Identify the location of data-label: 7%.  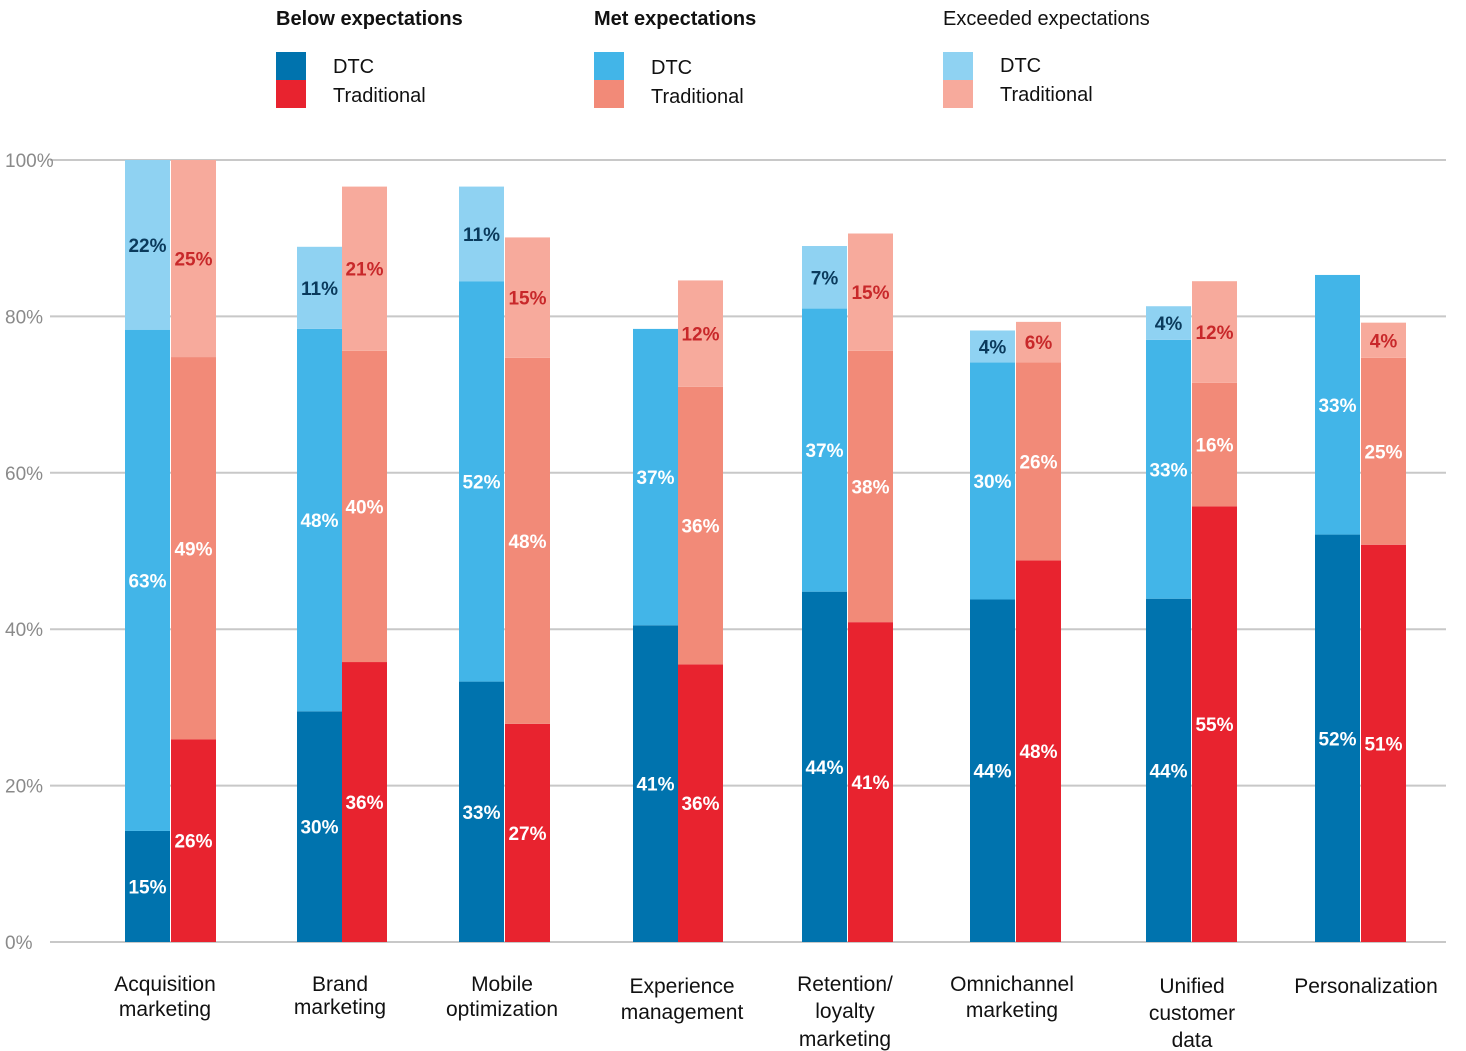
(825, 278).